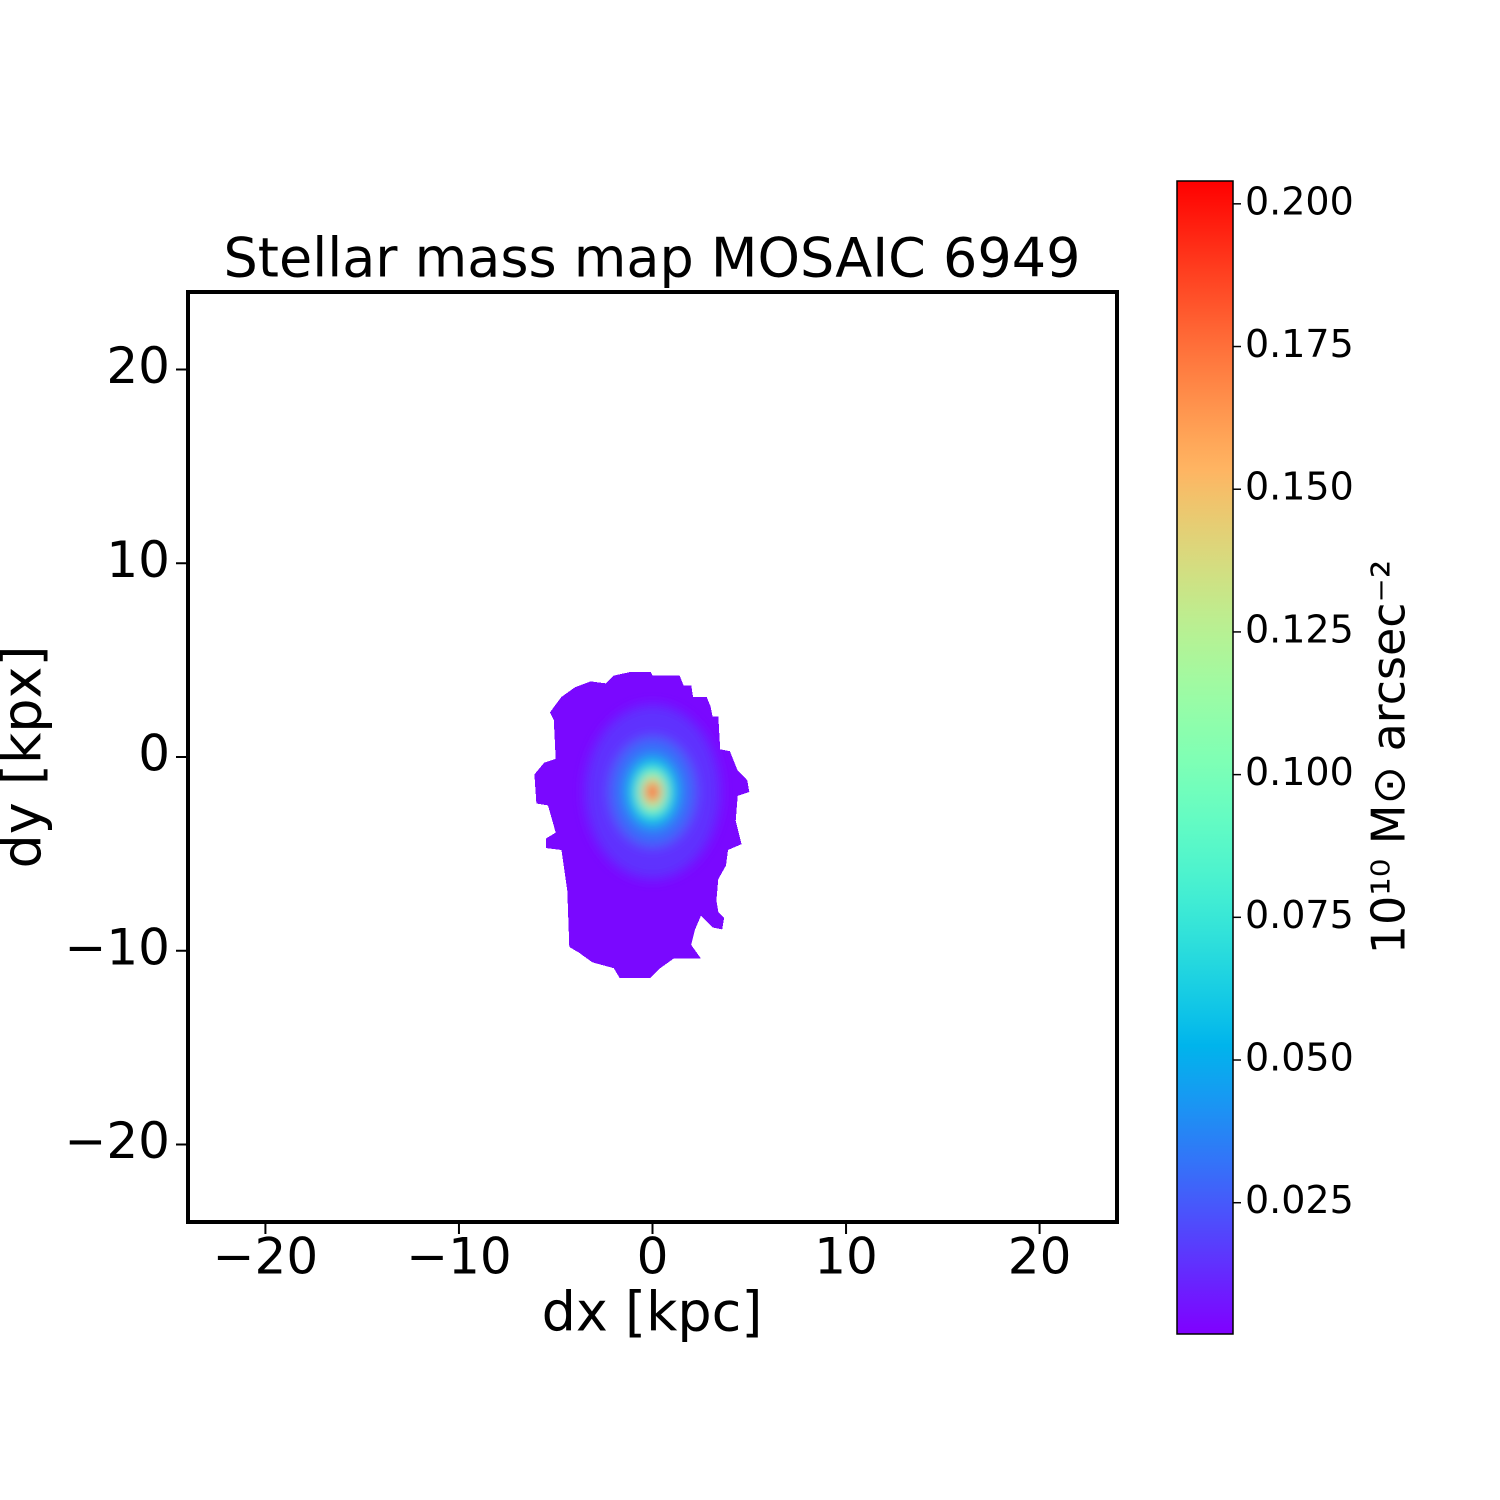 This screenshot has width=1500, height=1500. Describe the element at coordinates (1299, 344) in the screenshot. I see `colorbar-tick-label: 0.175` at that location.